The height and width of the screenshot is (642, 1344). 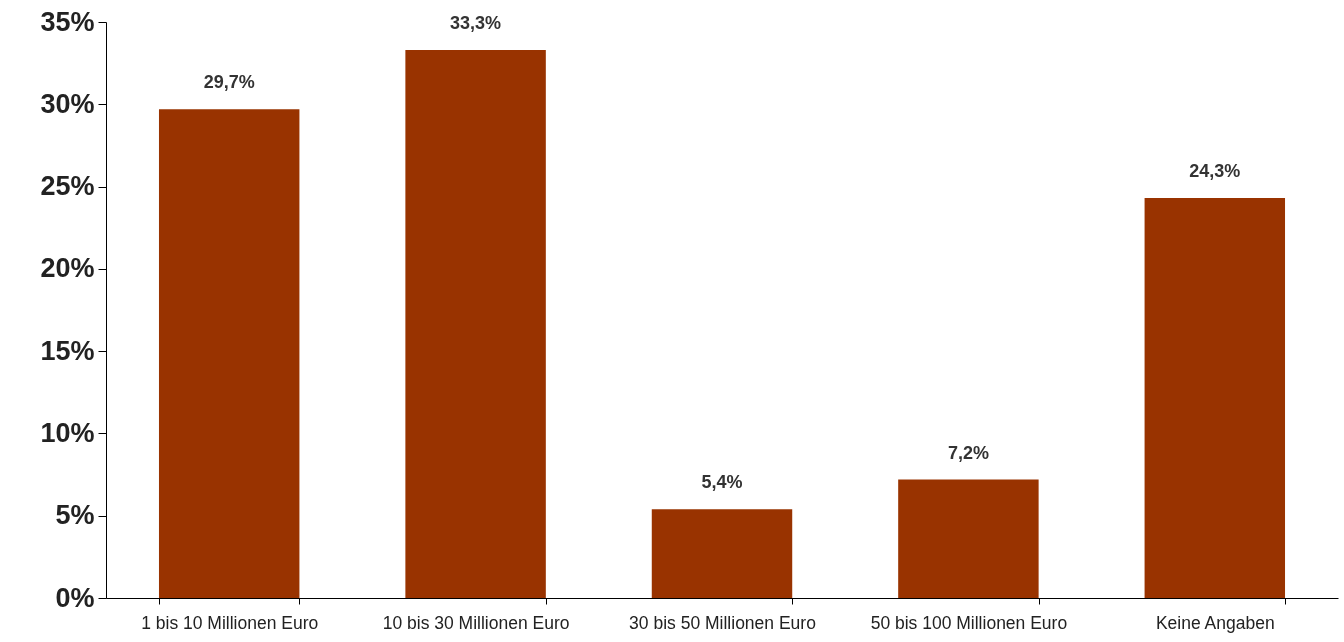 I want to click on data-label: 24,3%, so click(x=1215, y=171).